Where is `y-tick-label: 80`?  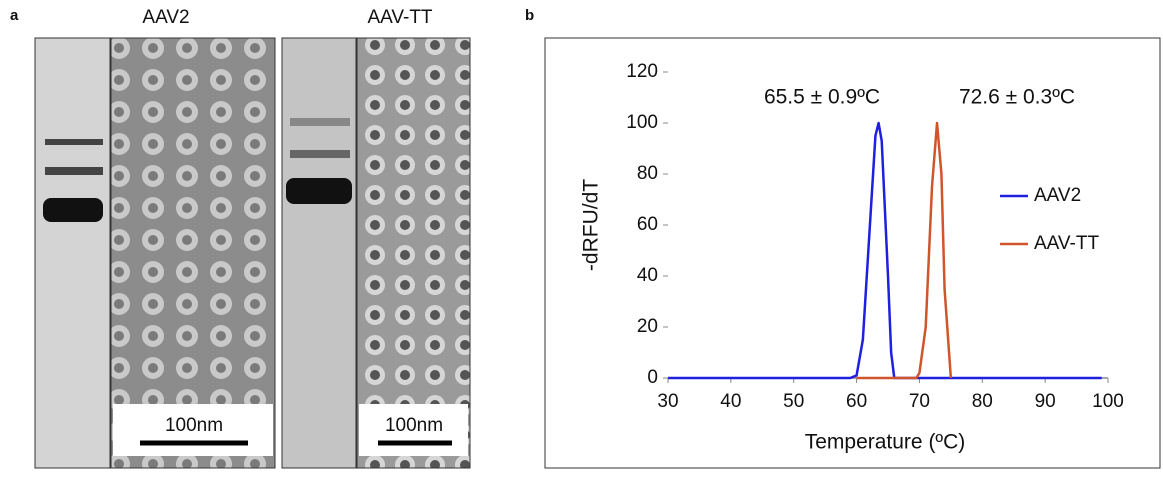 y-tick-label: 80 is located at coordinates (647, 173).